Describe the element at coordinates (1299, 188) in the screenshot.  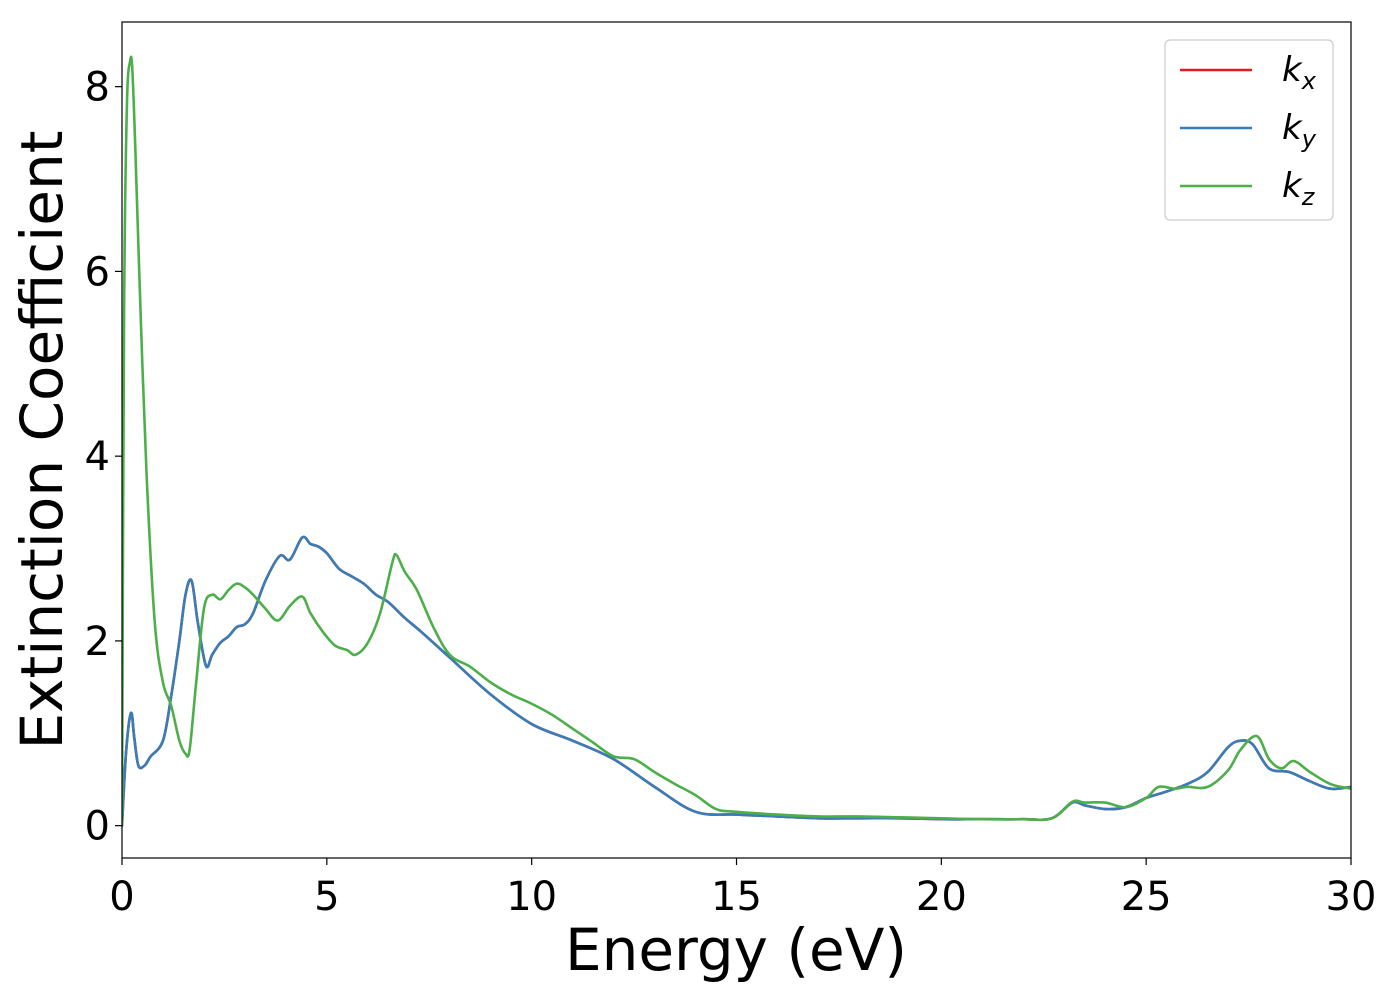
I see `legend-label-kz: kz` at that location.